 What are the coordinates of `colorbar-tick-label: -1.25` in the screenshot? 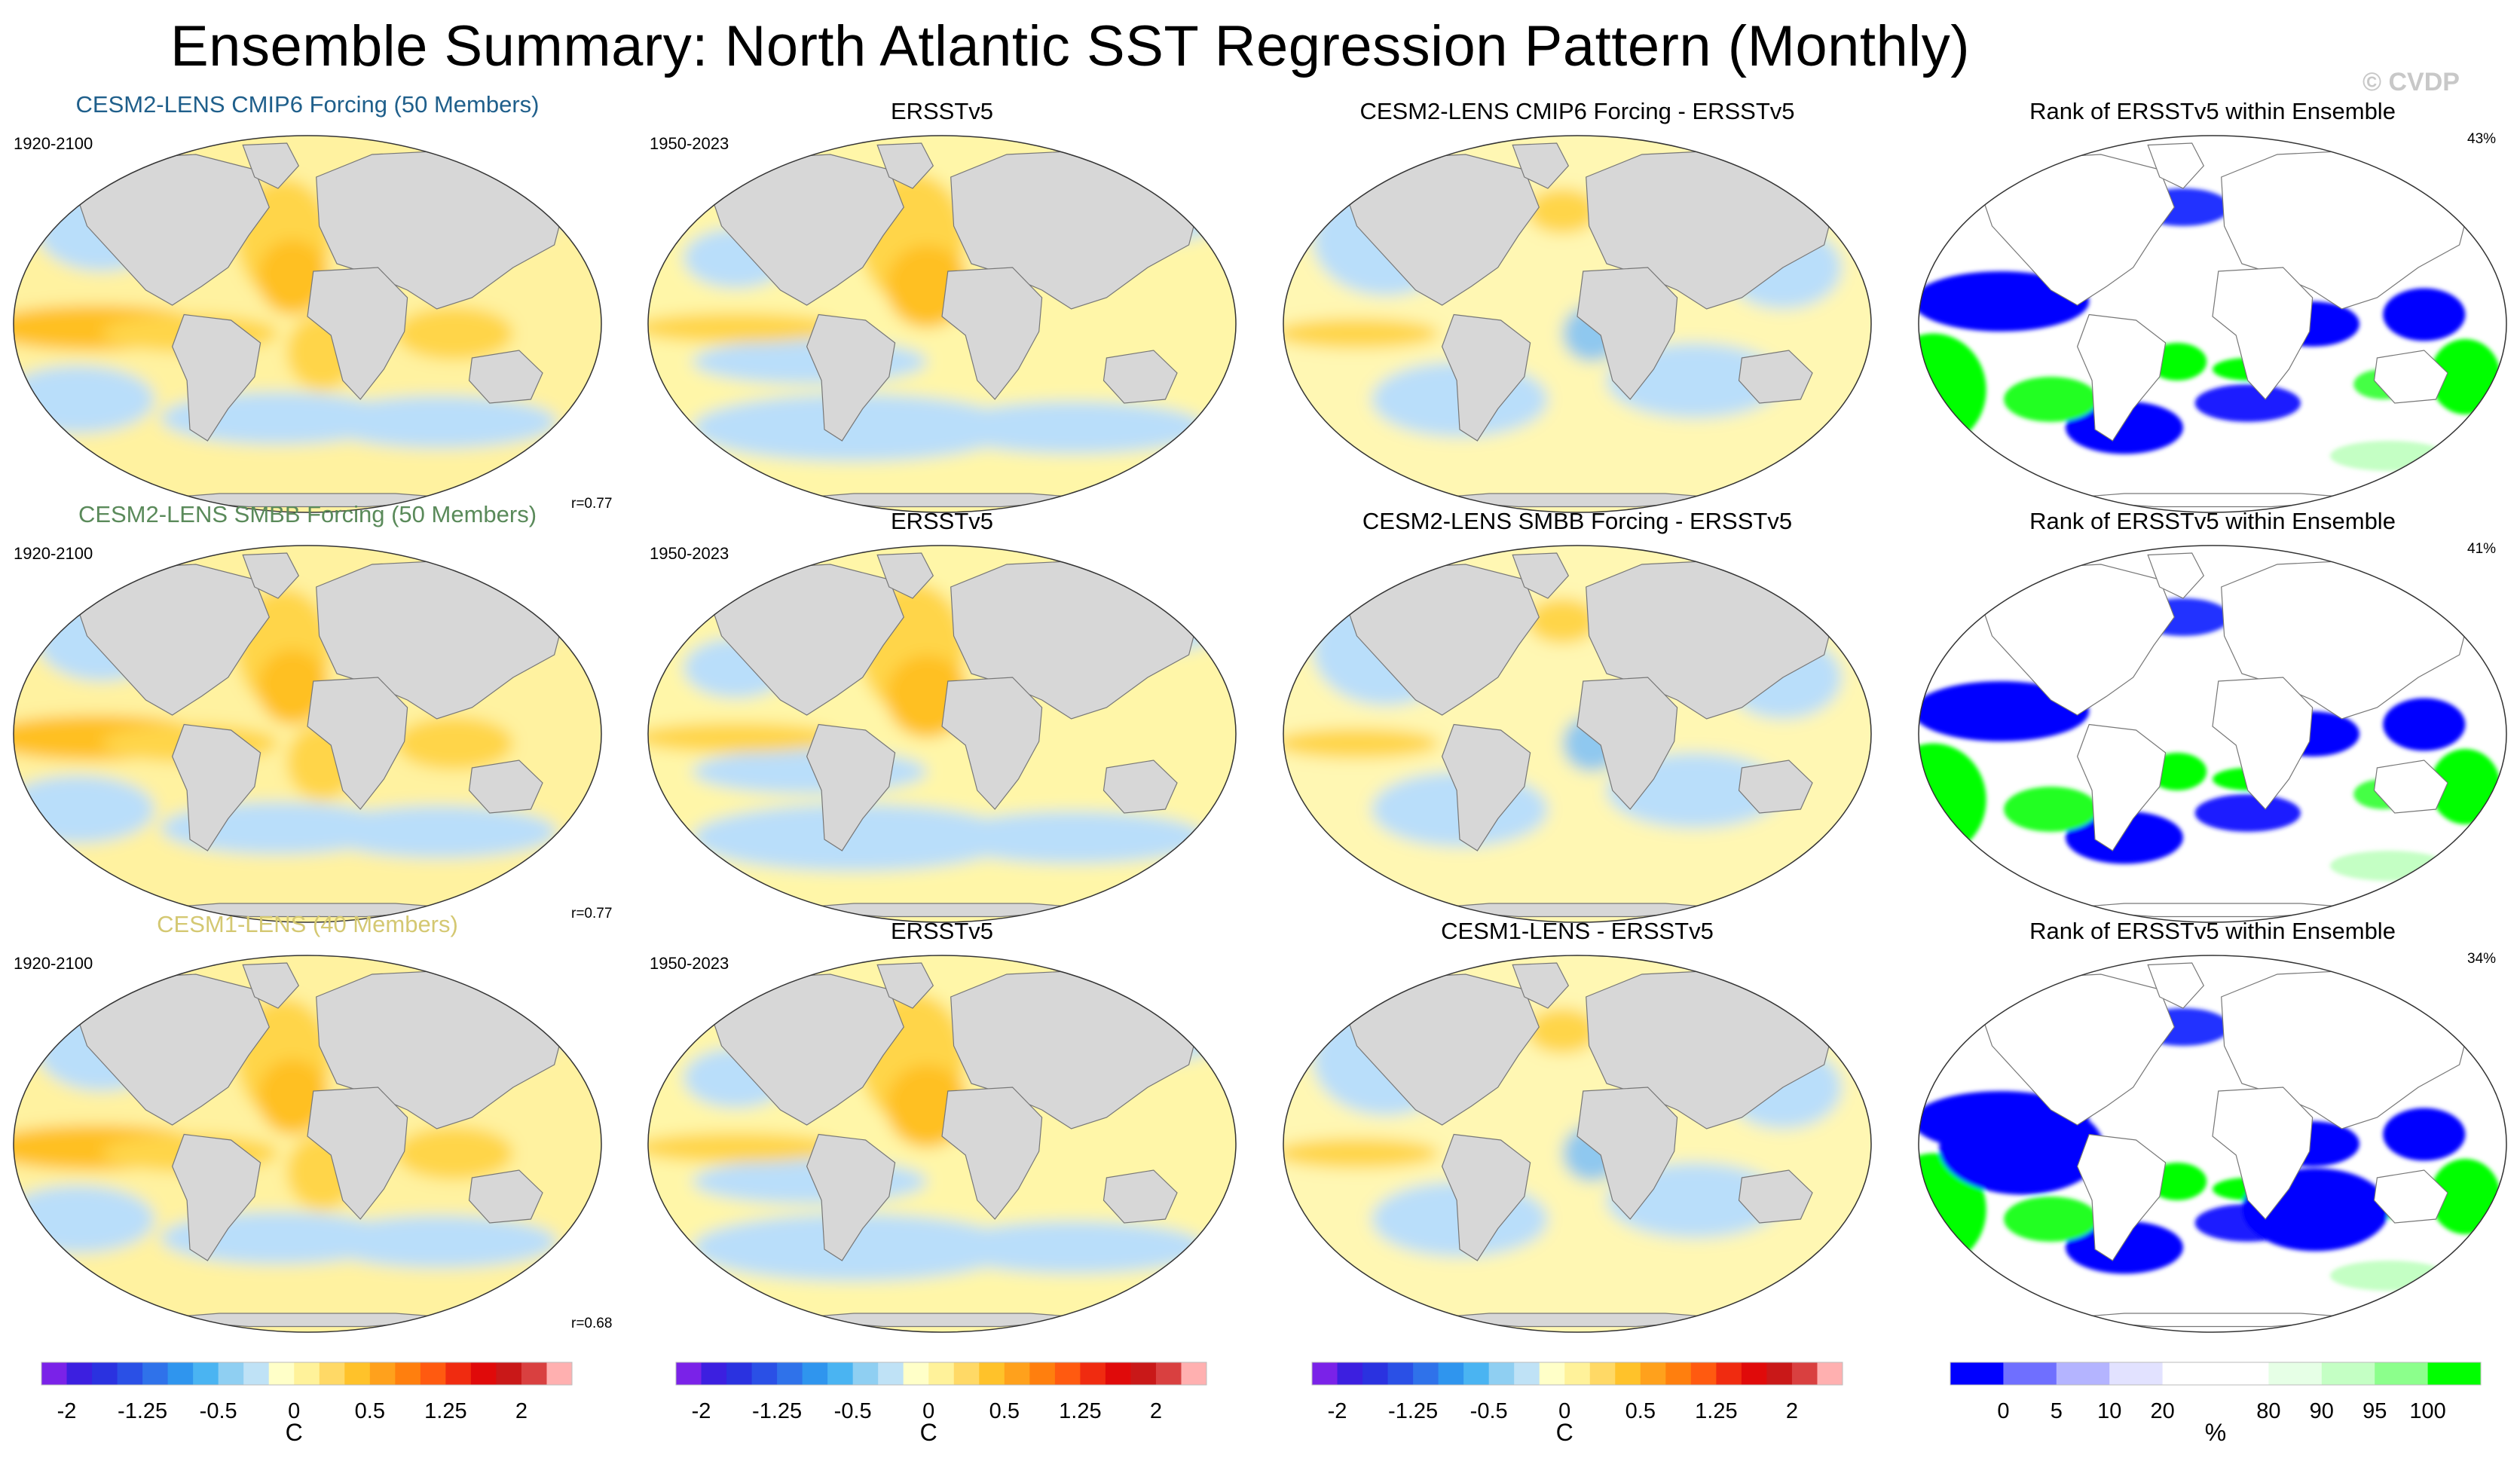 It's located at (142, 1411).